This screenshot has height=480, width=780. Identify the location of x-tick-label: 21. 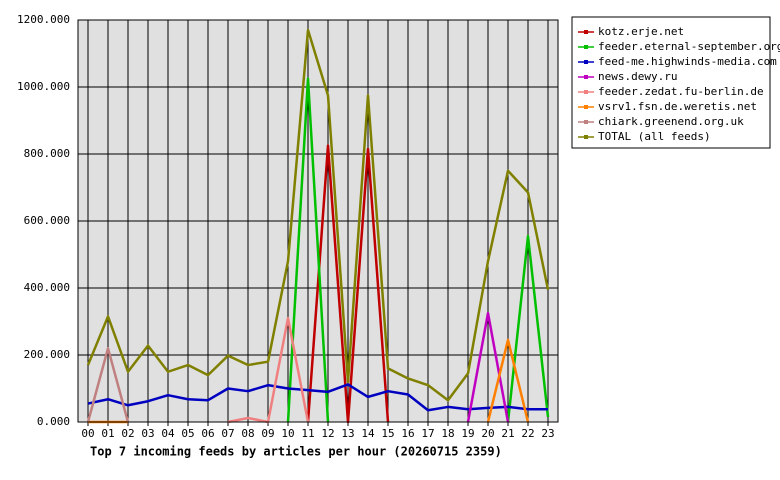
(507, 433).